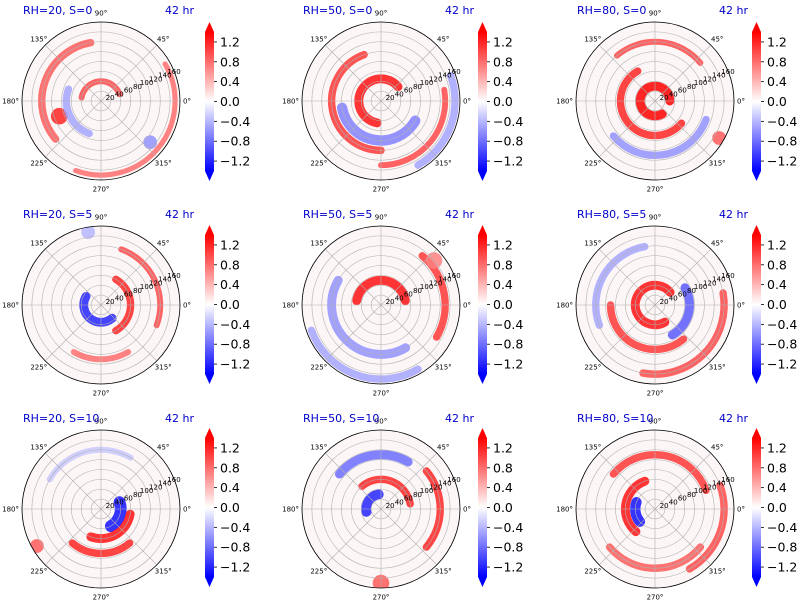  Describe the element at coordinates (503, 467) in the screenshot. I see `colorbar-tick-label: 0.8` at that location.